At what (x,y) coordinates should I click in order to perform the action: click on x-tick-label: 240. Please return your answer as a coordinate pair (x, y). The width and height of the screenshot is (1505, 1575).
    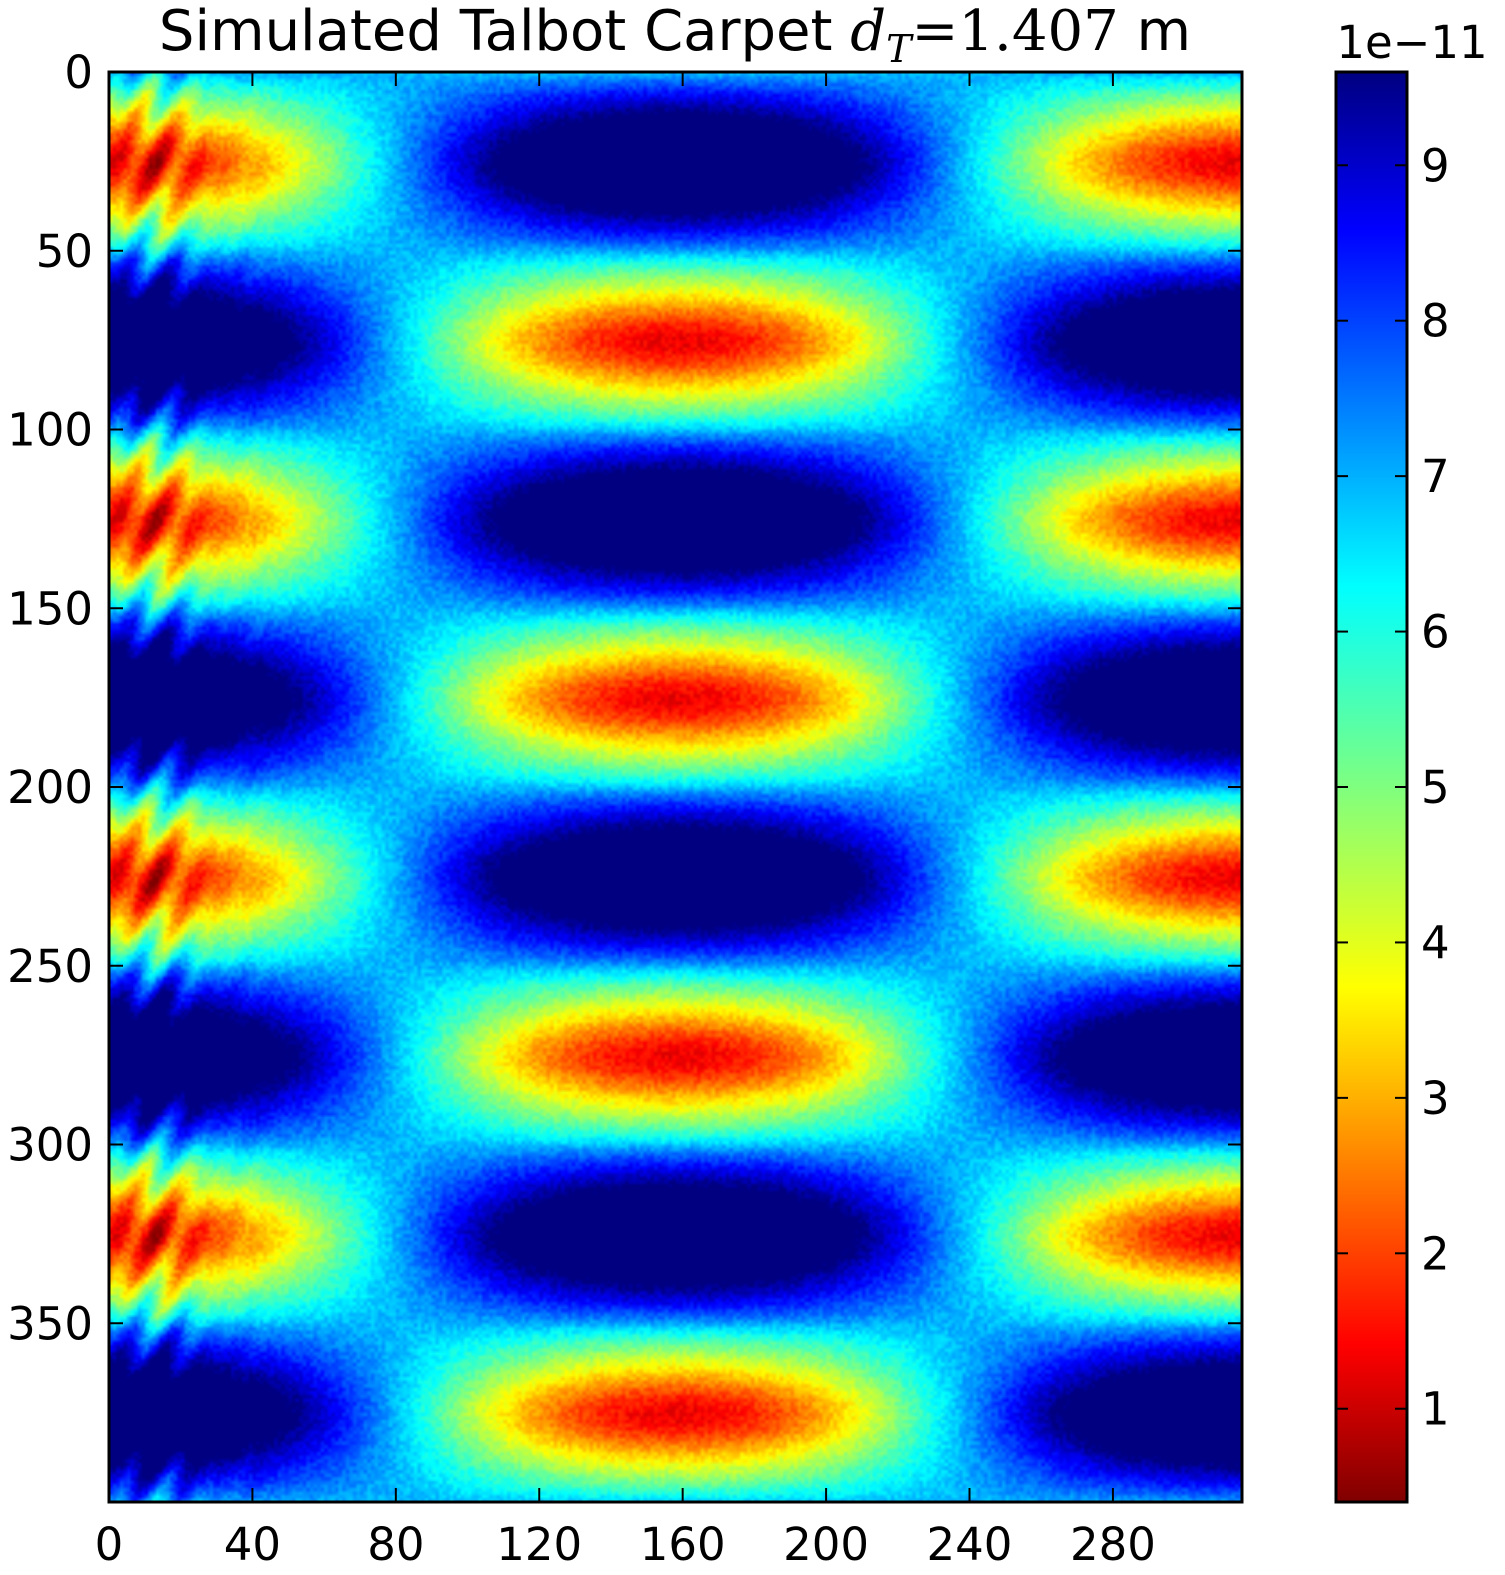
    Looking at the image, I should click on (970, 1544).